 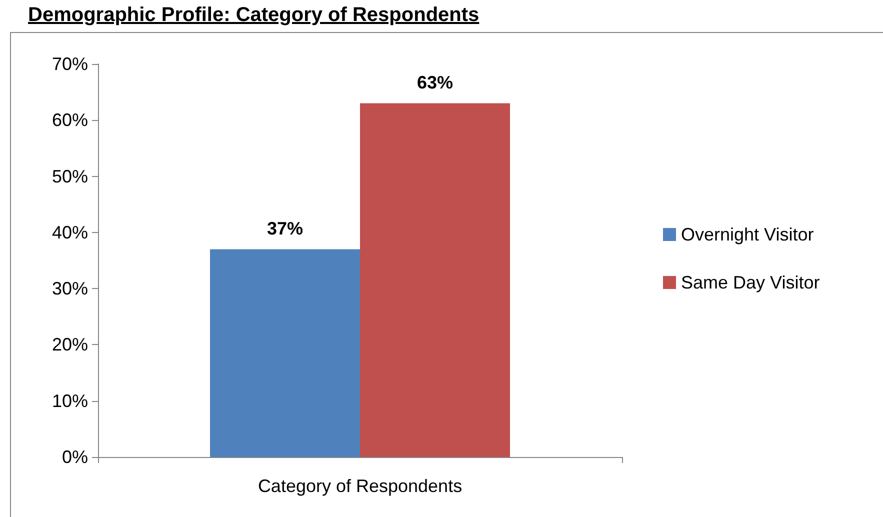 What do you see at coordinates (285, 228) in the screenshot?
I see `data-label: 37%` at bounding box center [285, 228].